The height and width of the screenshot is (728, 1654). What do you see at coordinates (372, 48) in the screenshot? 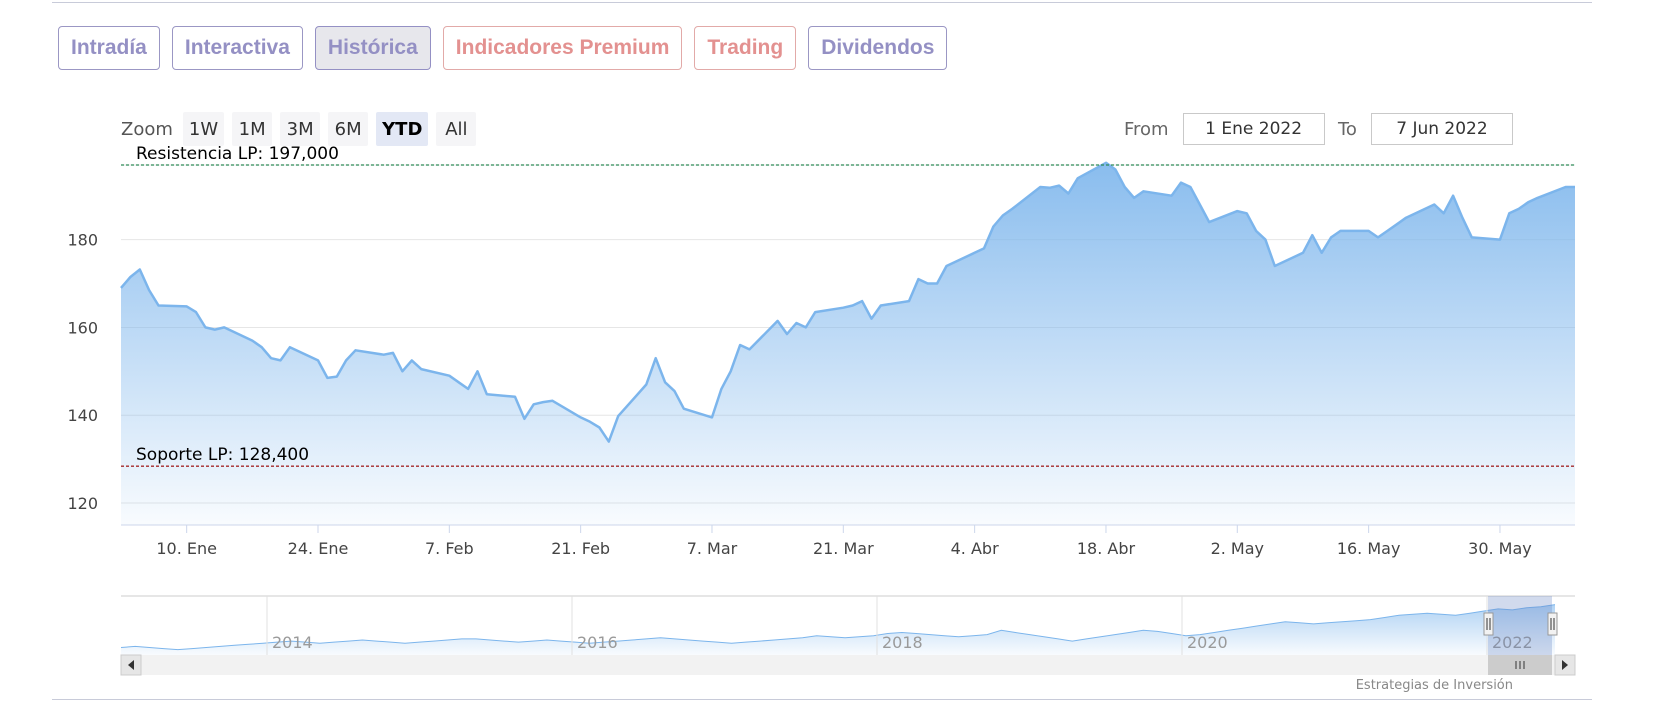
I see `tab-historica: Histórica` at bounding box center [372, 48].